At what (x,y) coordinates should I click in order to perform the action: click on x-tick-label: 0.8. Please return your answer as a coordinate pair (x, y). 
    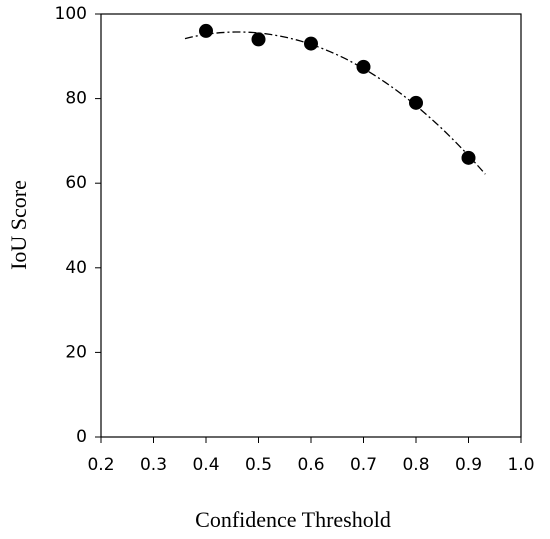
    Looking at the image, I should click on (415, 465).